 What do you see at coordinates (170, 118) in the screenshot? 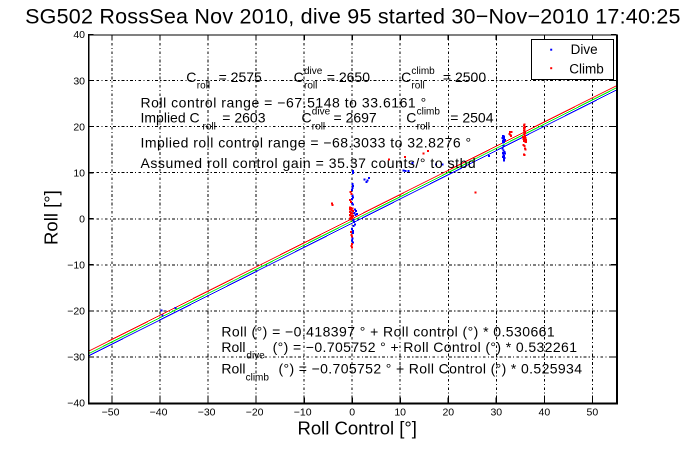
I see `svg-text: Implied C` at bounding box center [170, 118].